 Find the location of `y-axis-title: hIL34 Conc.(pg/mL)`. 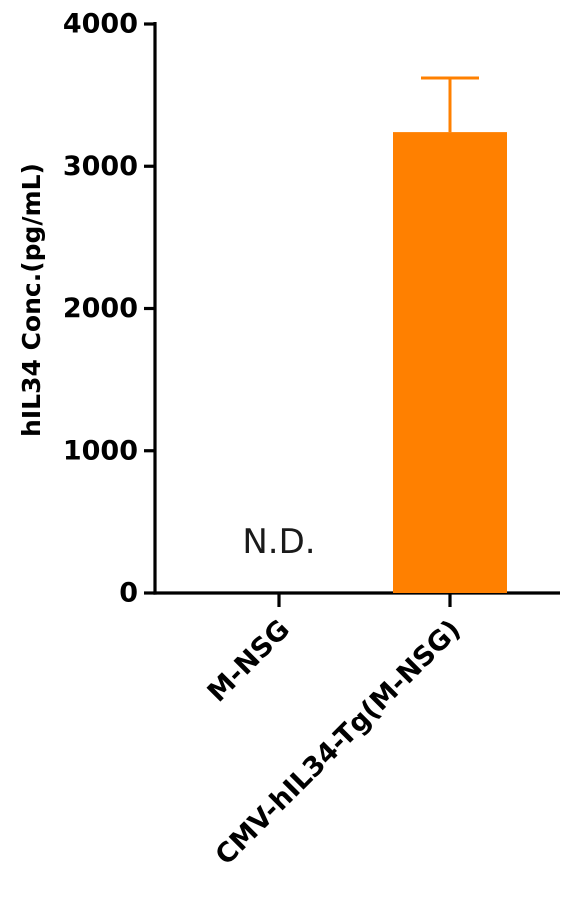

y-axis-title: hIL34 Conc.(pg/mL) is located at coordinates (31, 300).